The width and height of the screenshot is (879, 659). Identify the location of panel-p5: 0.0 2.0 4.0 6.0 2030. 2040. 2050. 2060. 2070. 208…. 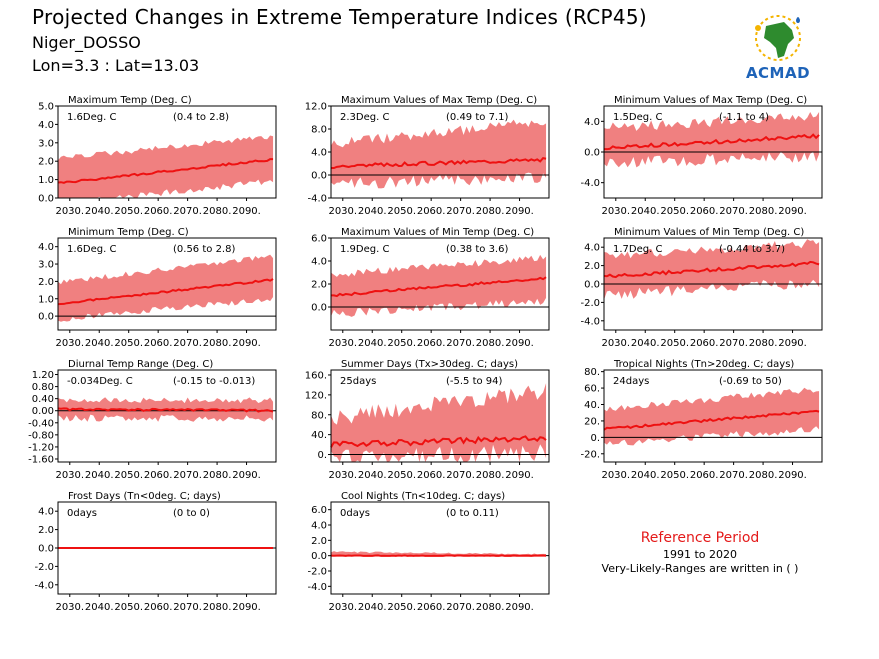
(430, 288).